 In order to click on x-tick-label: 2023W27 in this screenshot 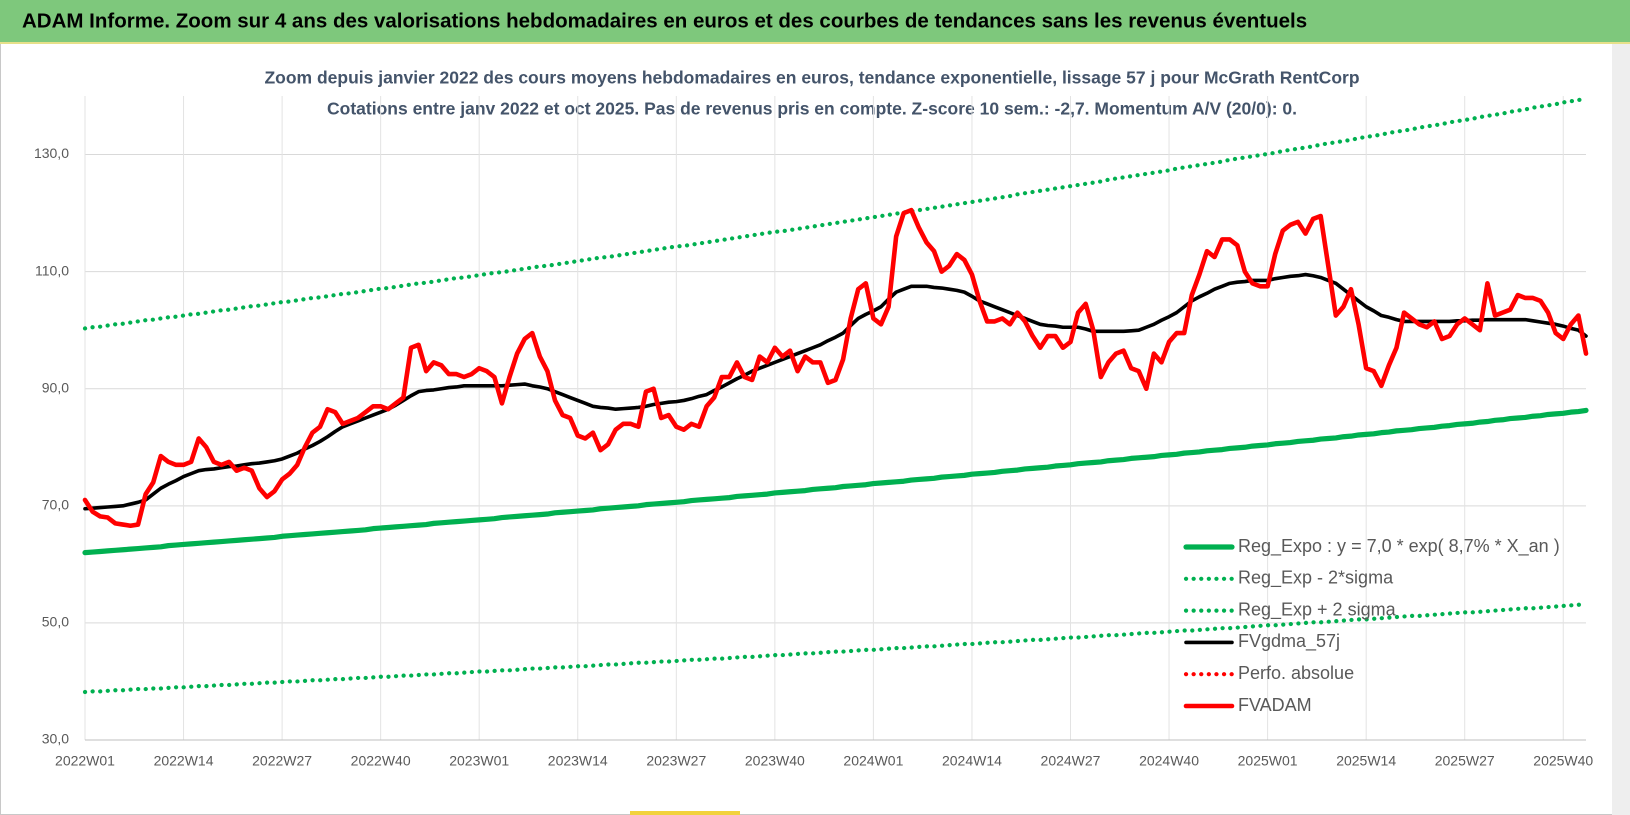, I will do `click(676, 761)`.